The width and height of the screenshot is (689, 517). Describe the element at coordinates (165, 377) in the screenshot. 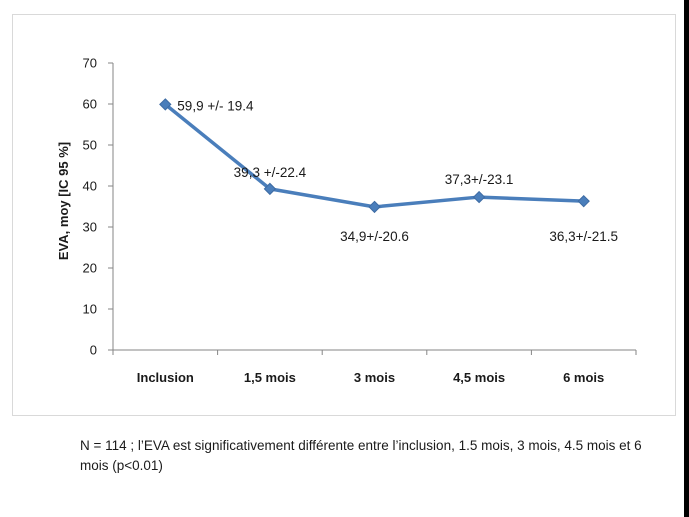

I see `x-tick-label: Inclusion` at that location.